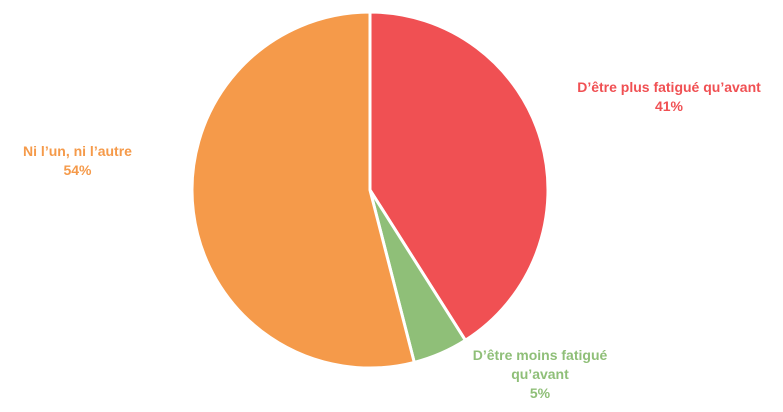 This screenshot has height=412, width=783. I want to click on value-label: 5%, so click(540, 393).